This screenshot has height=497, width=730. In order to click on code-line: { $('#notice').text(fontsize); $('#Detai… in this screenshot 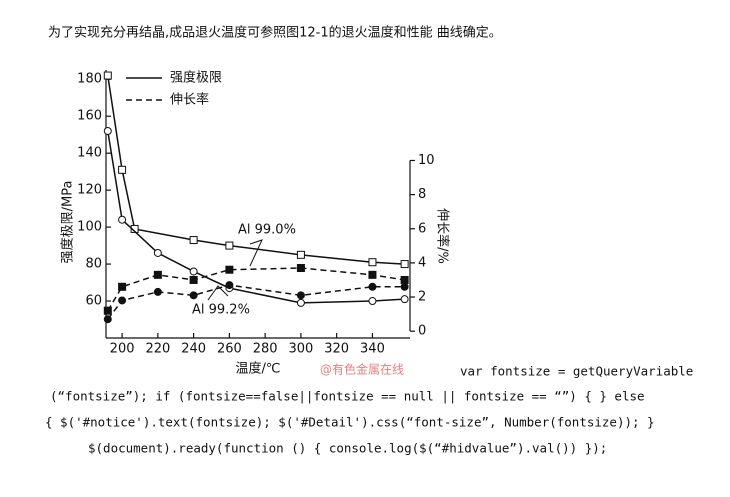, I will do `click(350, 422)`.